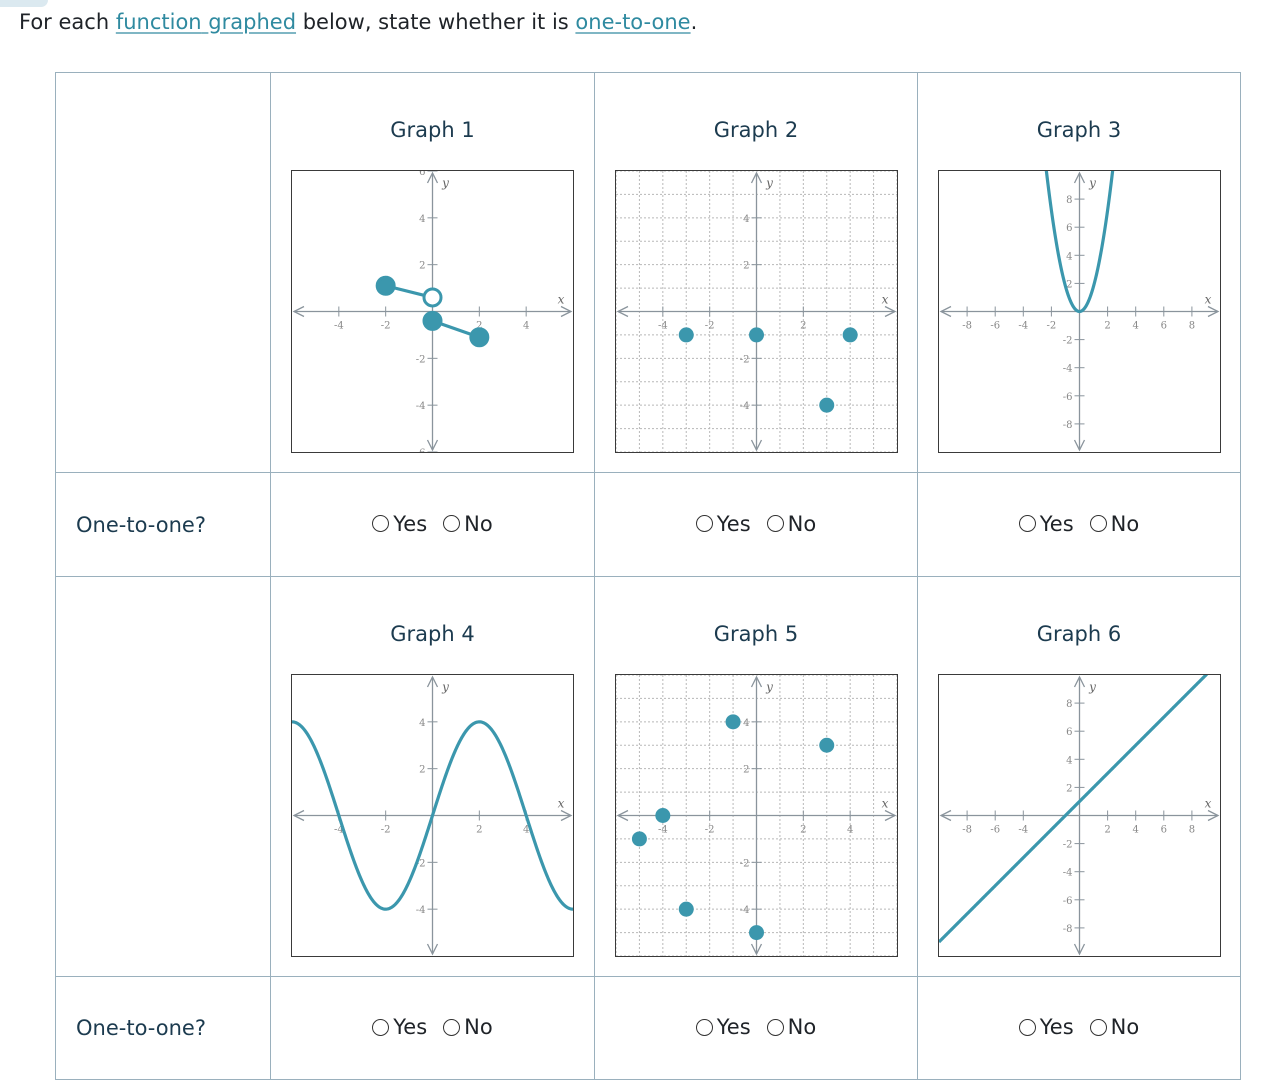 The image size is (1262, 1092). Describe the element at coordinates (158, 22) in the screenshot. I see `function-link: function` at that location.